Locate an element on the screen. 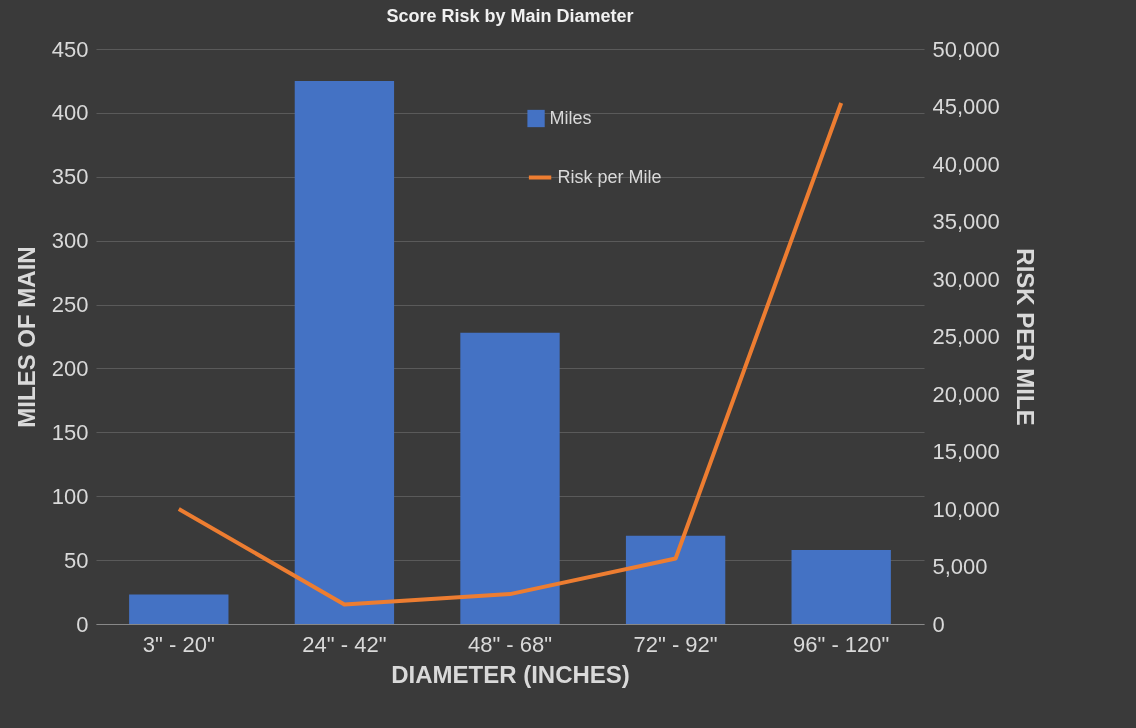 This screenshot has height=728, width=1136. y-tick-label: 200 is located at coordinates (70, 368).